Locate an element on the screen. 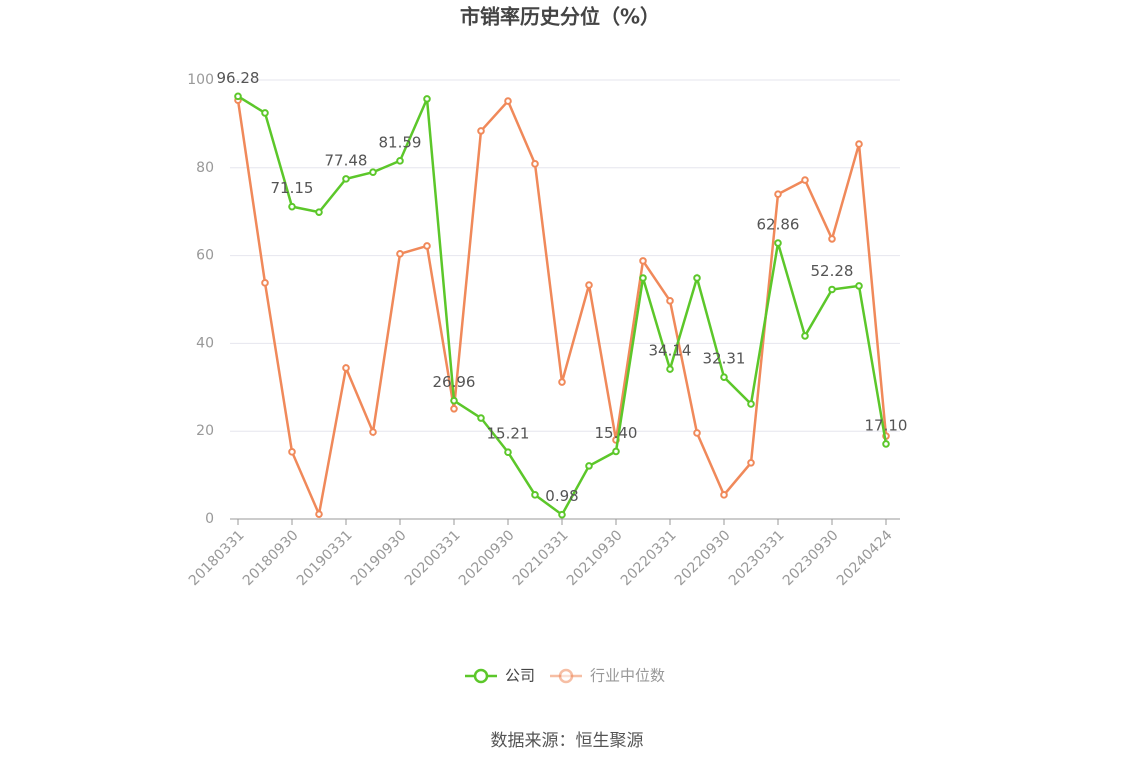 The width and height of the screenshot is (1134, 766). y-tick-label: 80 is located at coordinates (205, 168).